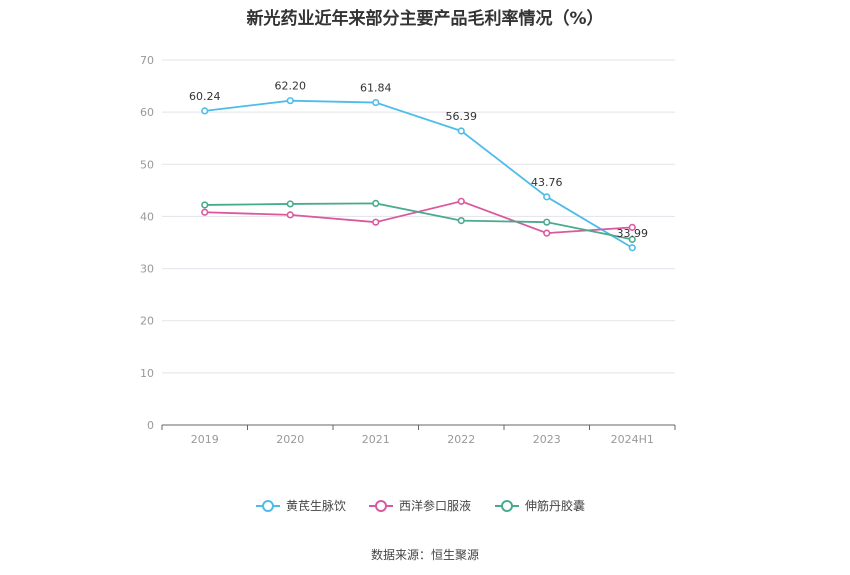 The height and width of the screenshot is (575, 850). Describe the element at coordinates (147, 216) in the screenshot. I see `y-tick-label: 40` at that location.